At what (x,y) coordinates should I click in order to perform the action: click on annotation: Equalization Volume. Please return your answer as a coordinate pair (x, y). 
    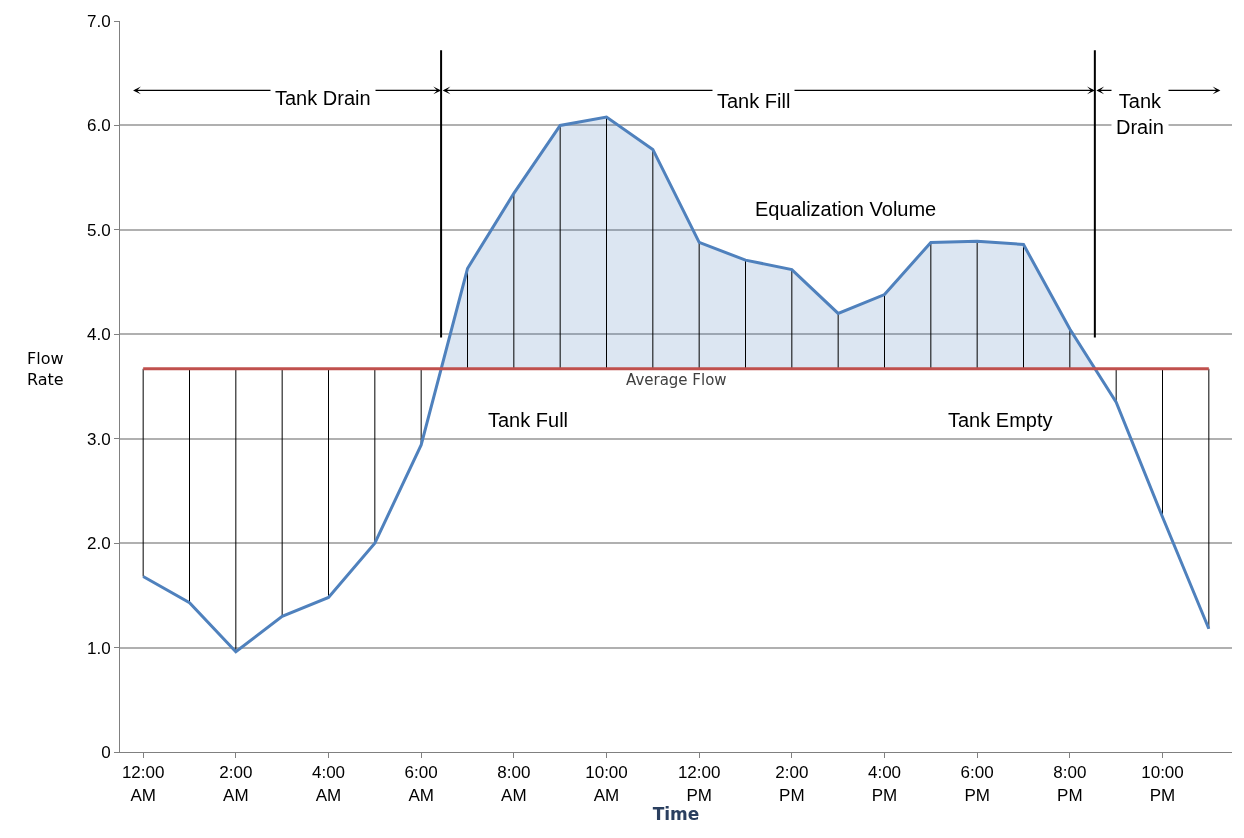
    Looking at the image, I should click on (846, 209).